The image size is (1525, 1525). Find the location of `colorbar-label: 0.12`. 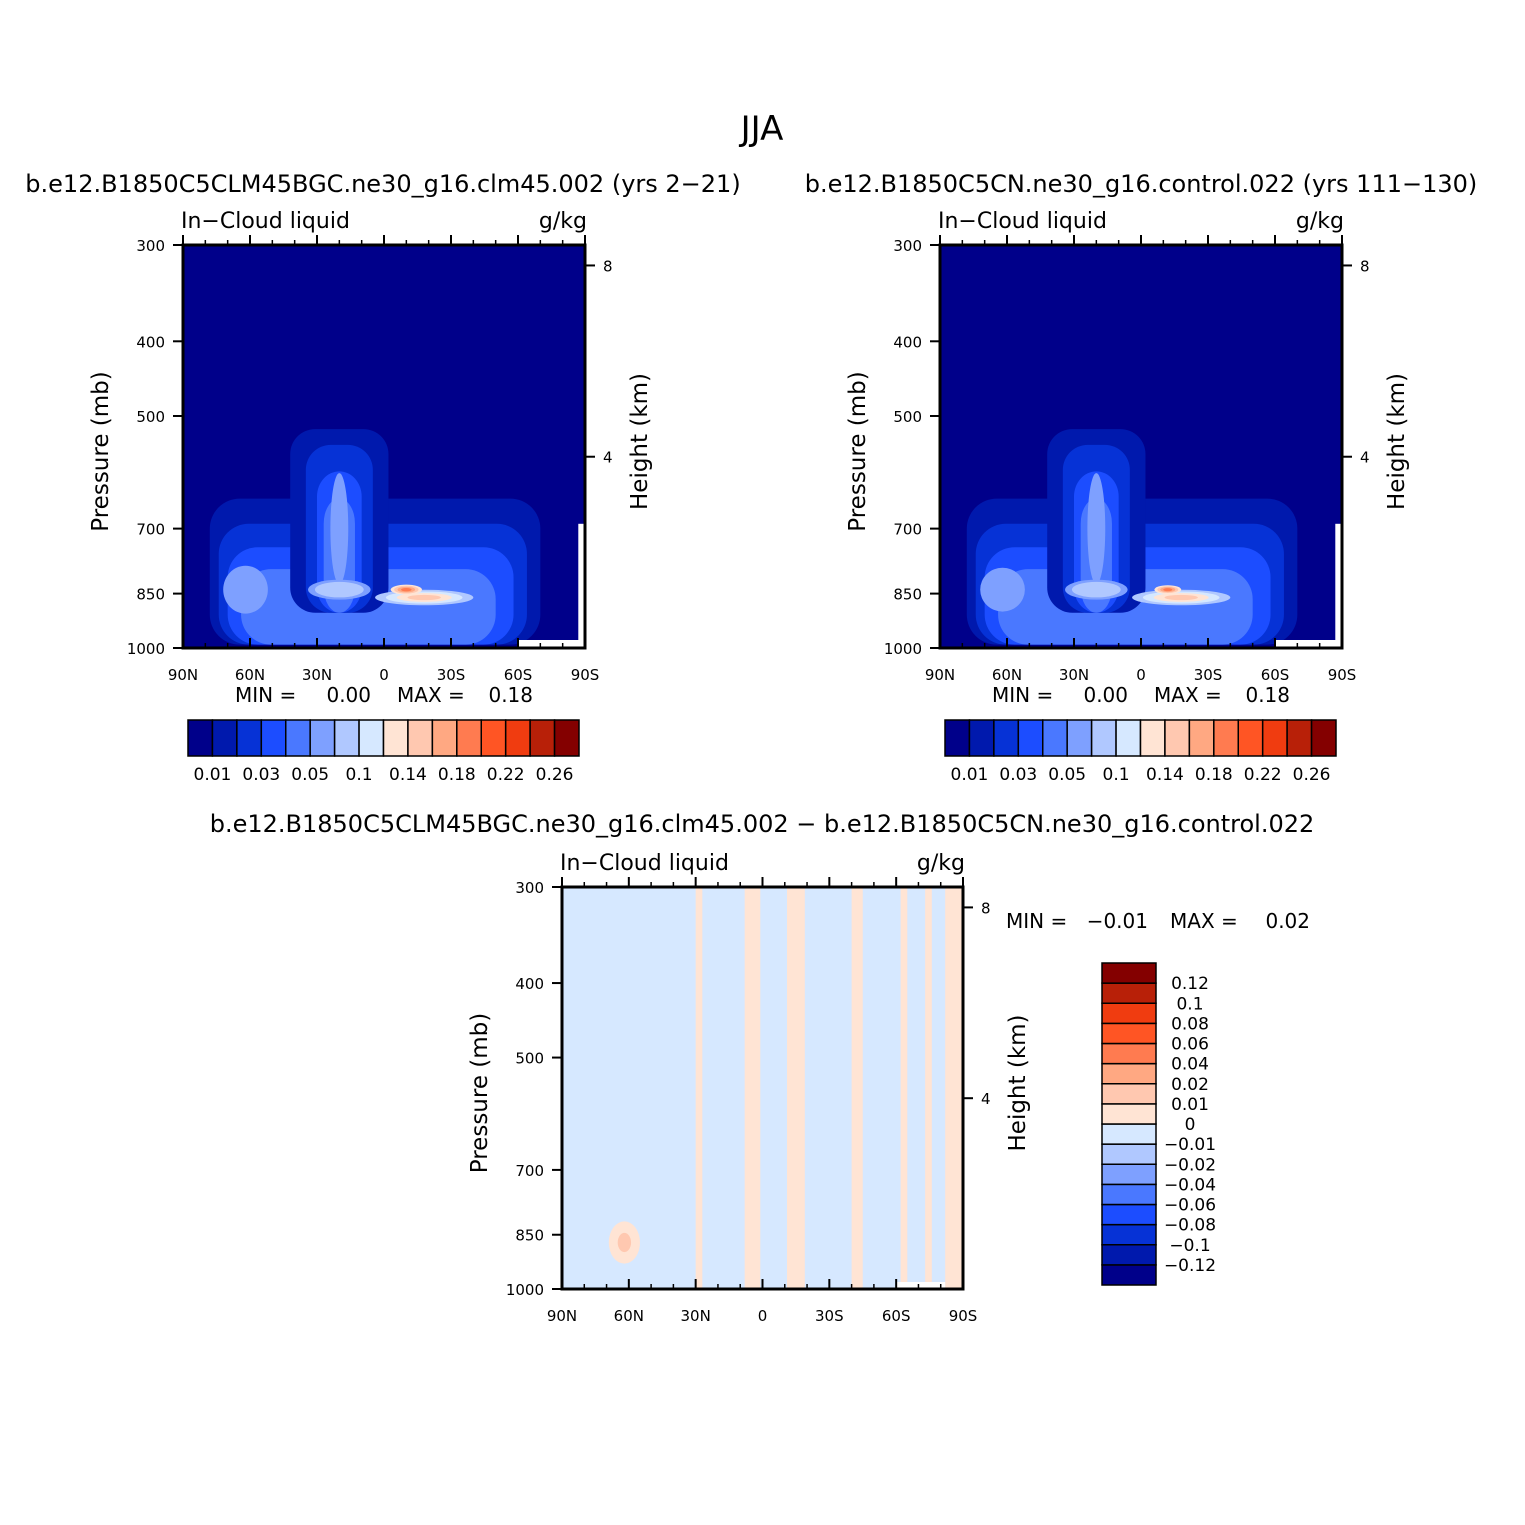

colorbar-label: 0.12 is located at coordinates (1190, 984).